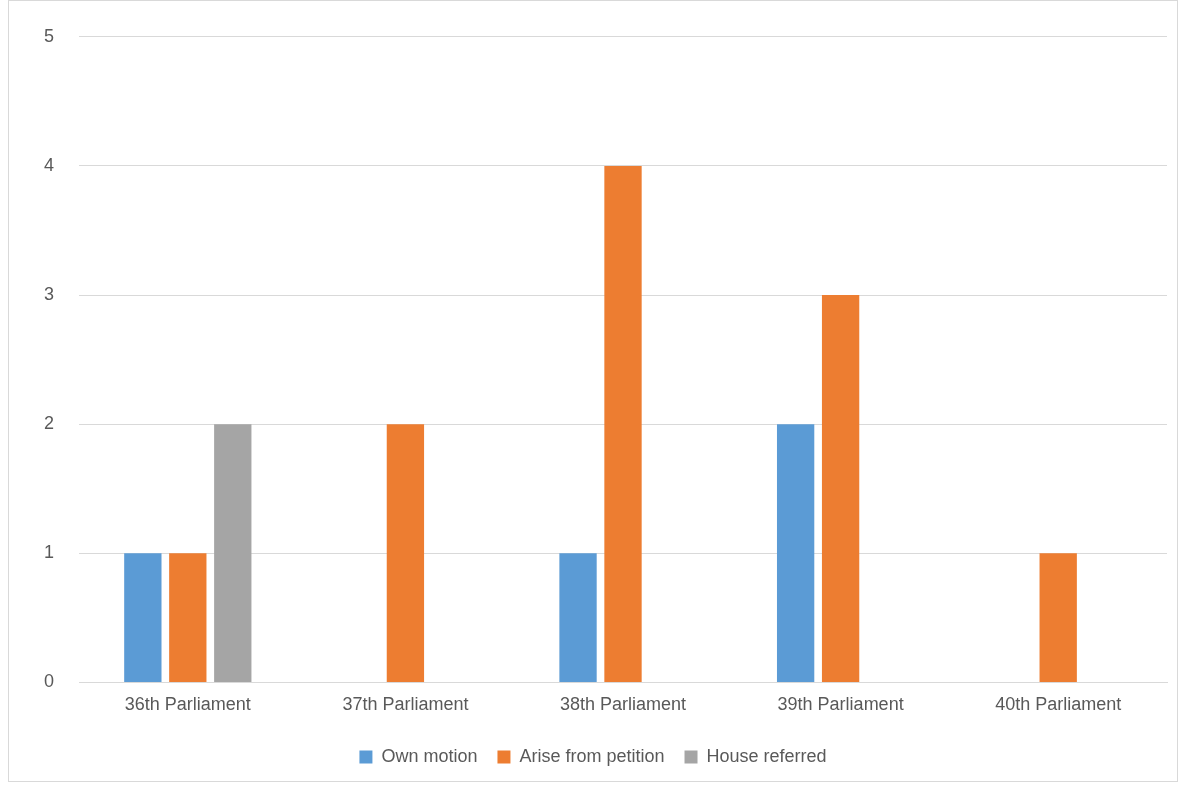 The height and width of the screenshot is (787, 1187). I want to click on y-tick-label: 4, so click(49, 164).